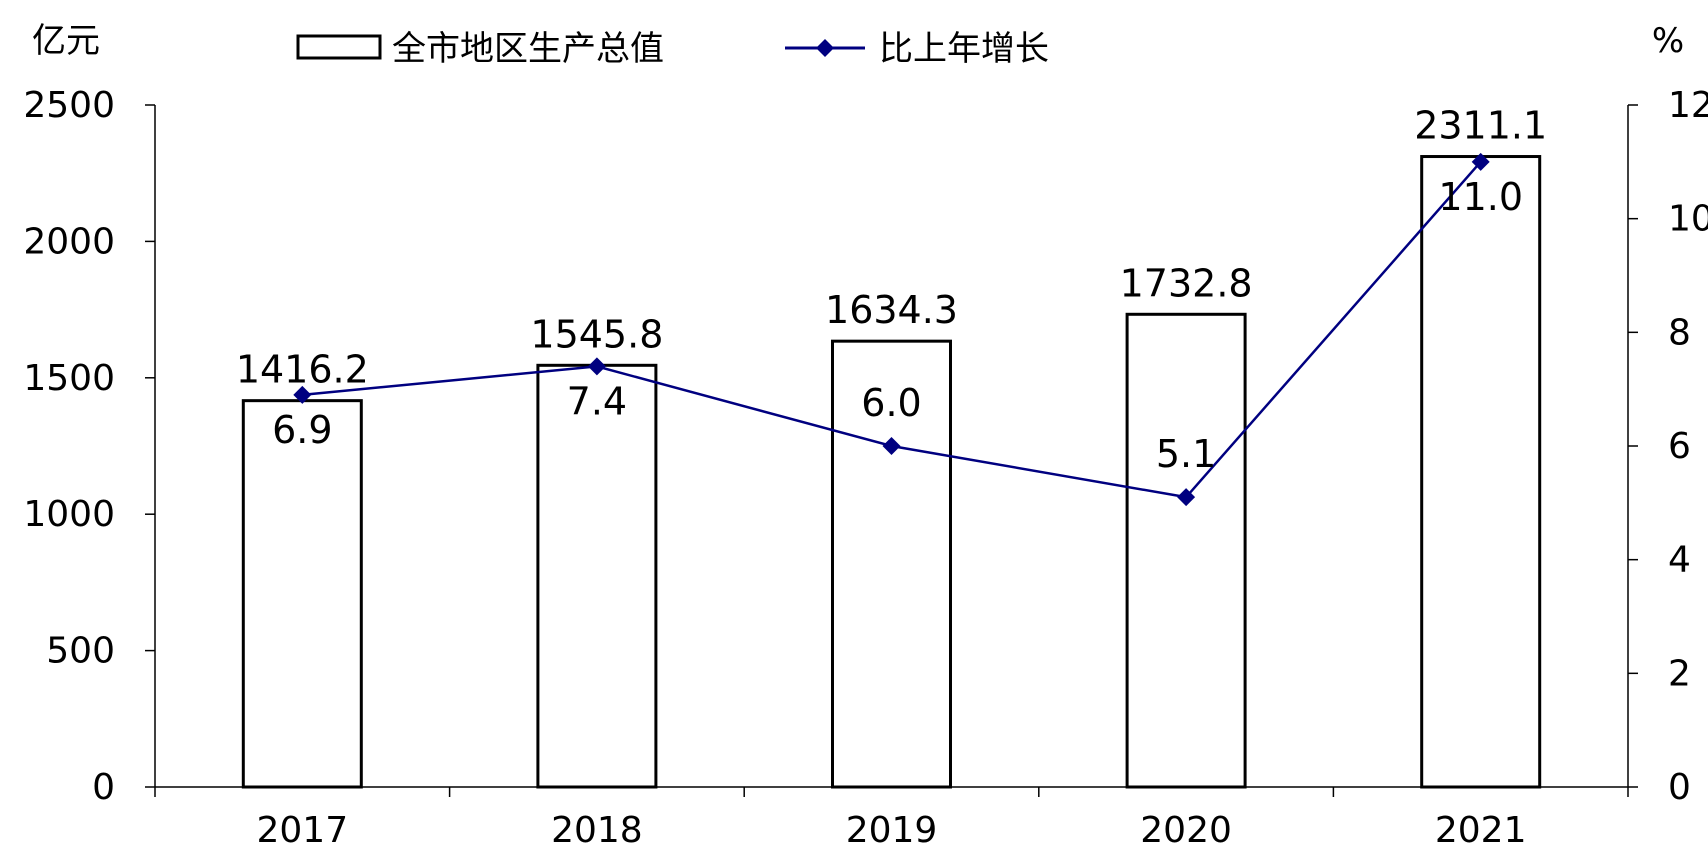  What do you see at coordinates (1679, 673) in the screenshot?
I see `right-tick-label-2: 2` at bounding box center [1679, 673].